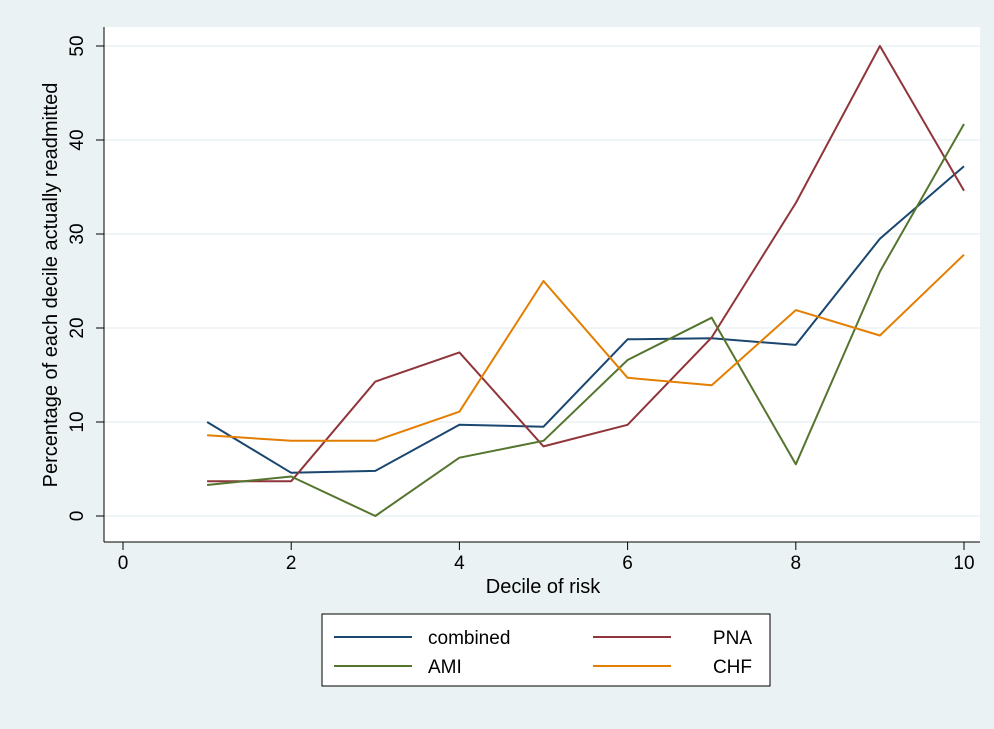 Image resolution: width=994 pixels, height=729 pixels. What do you see at coordinates (123, 563) in the screenshot?
I see `x-tick-label: 0` at bounding box center [123, 563].